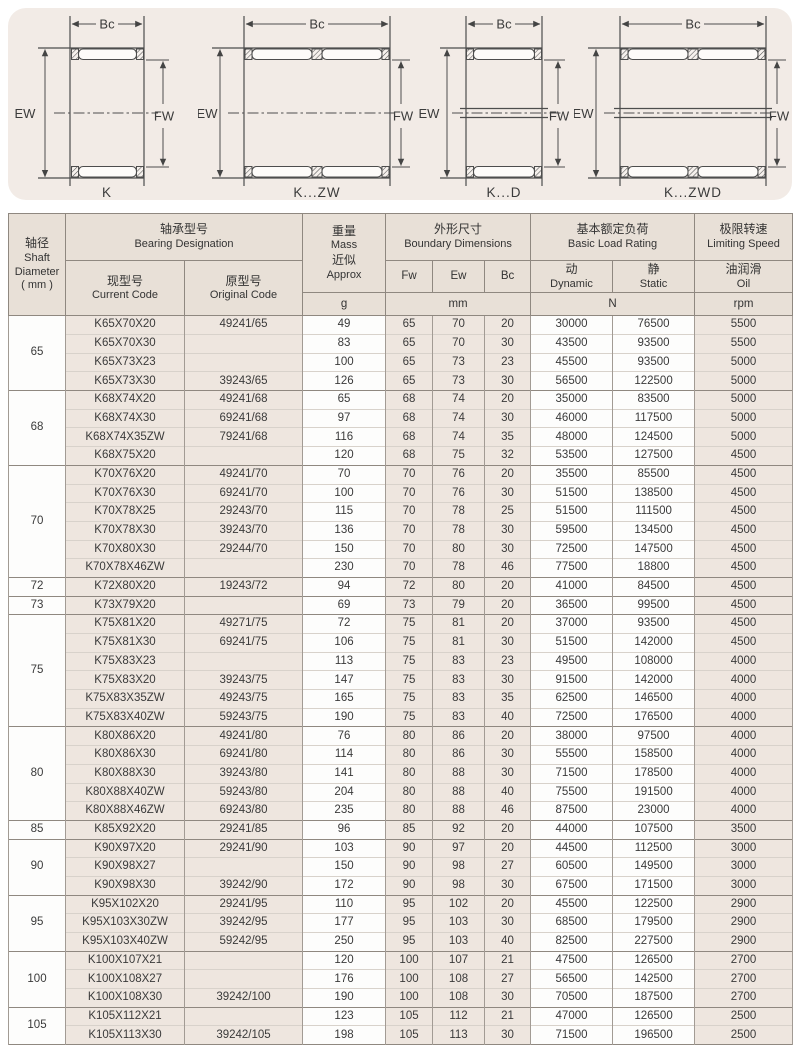  I want to click on cell-mass: 96, so click(344, 829).